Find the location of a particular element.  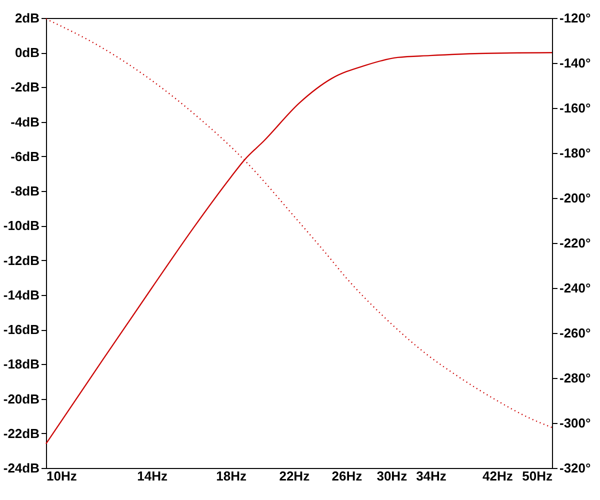

x-tick-label: 30Hz is located at coordinates (392, 476).